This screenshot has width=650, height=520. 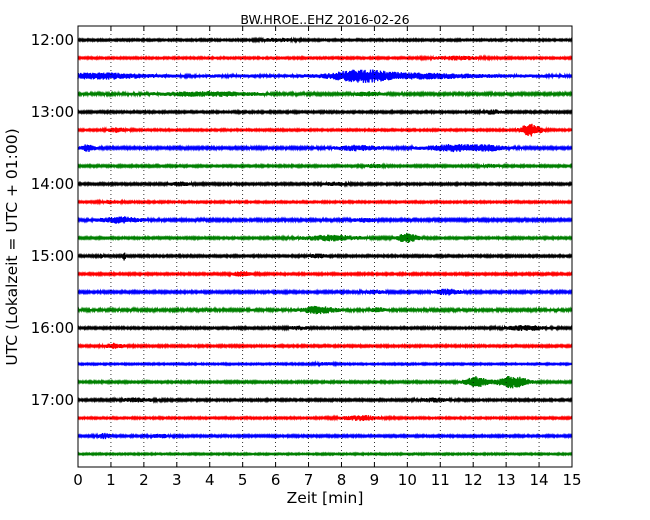 What do you see at coordinates (52, 256) in the screenshot?
I see `y-tick-label: 15:00` at bounding box center [52, 256].